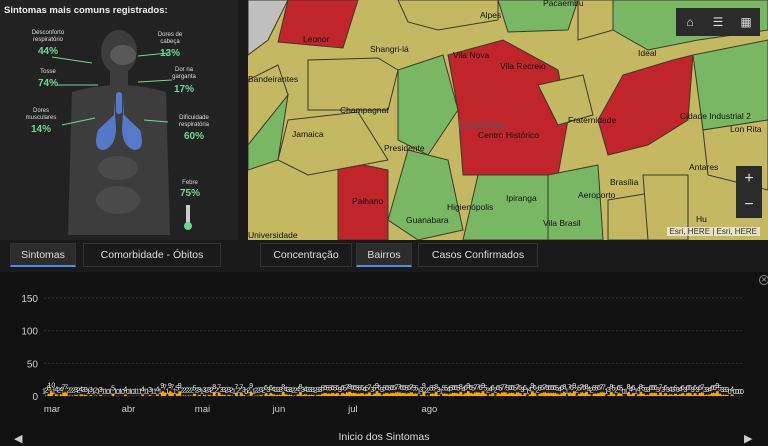  What do you see at coordinates (389, 49) in the screenshot?
I see `nb-label-shangri-la: Shangri-lá` at bounding box center [389, 49].